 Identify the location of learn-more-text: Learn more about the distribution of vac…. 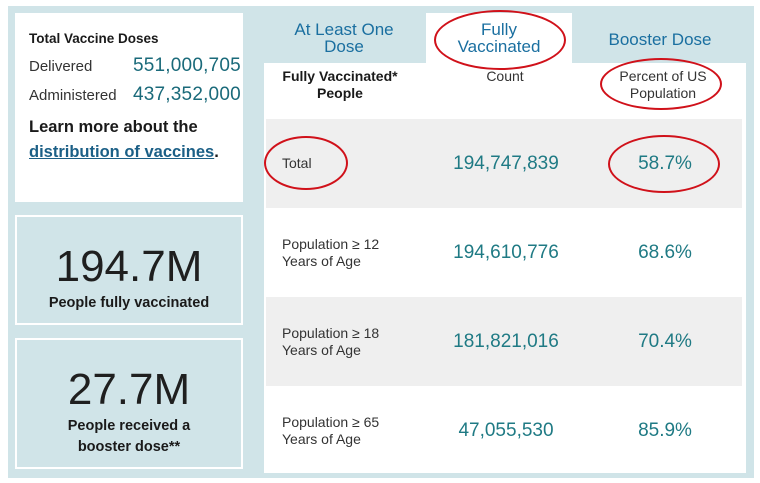
(131, 139).